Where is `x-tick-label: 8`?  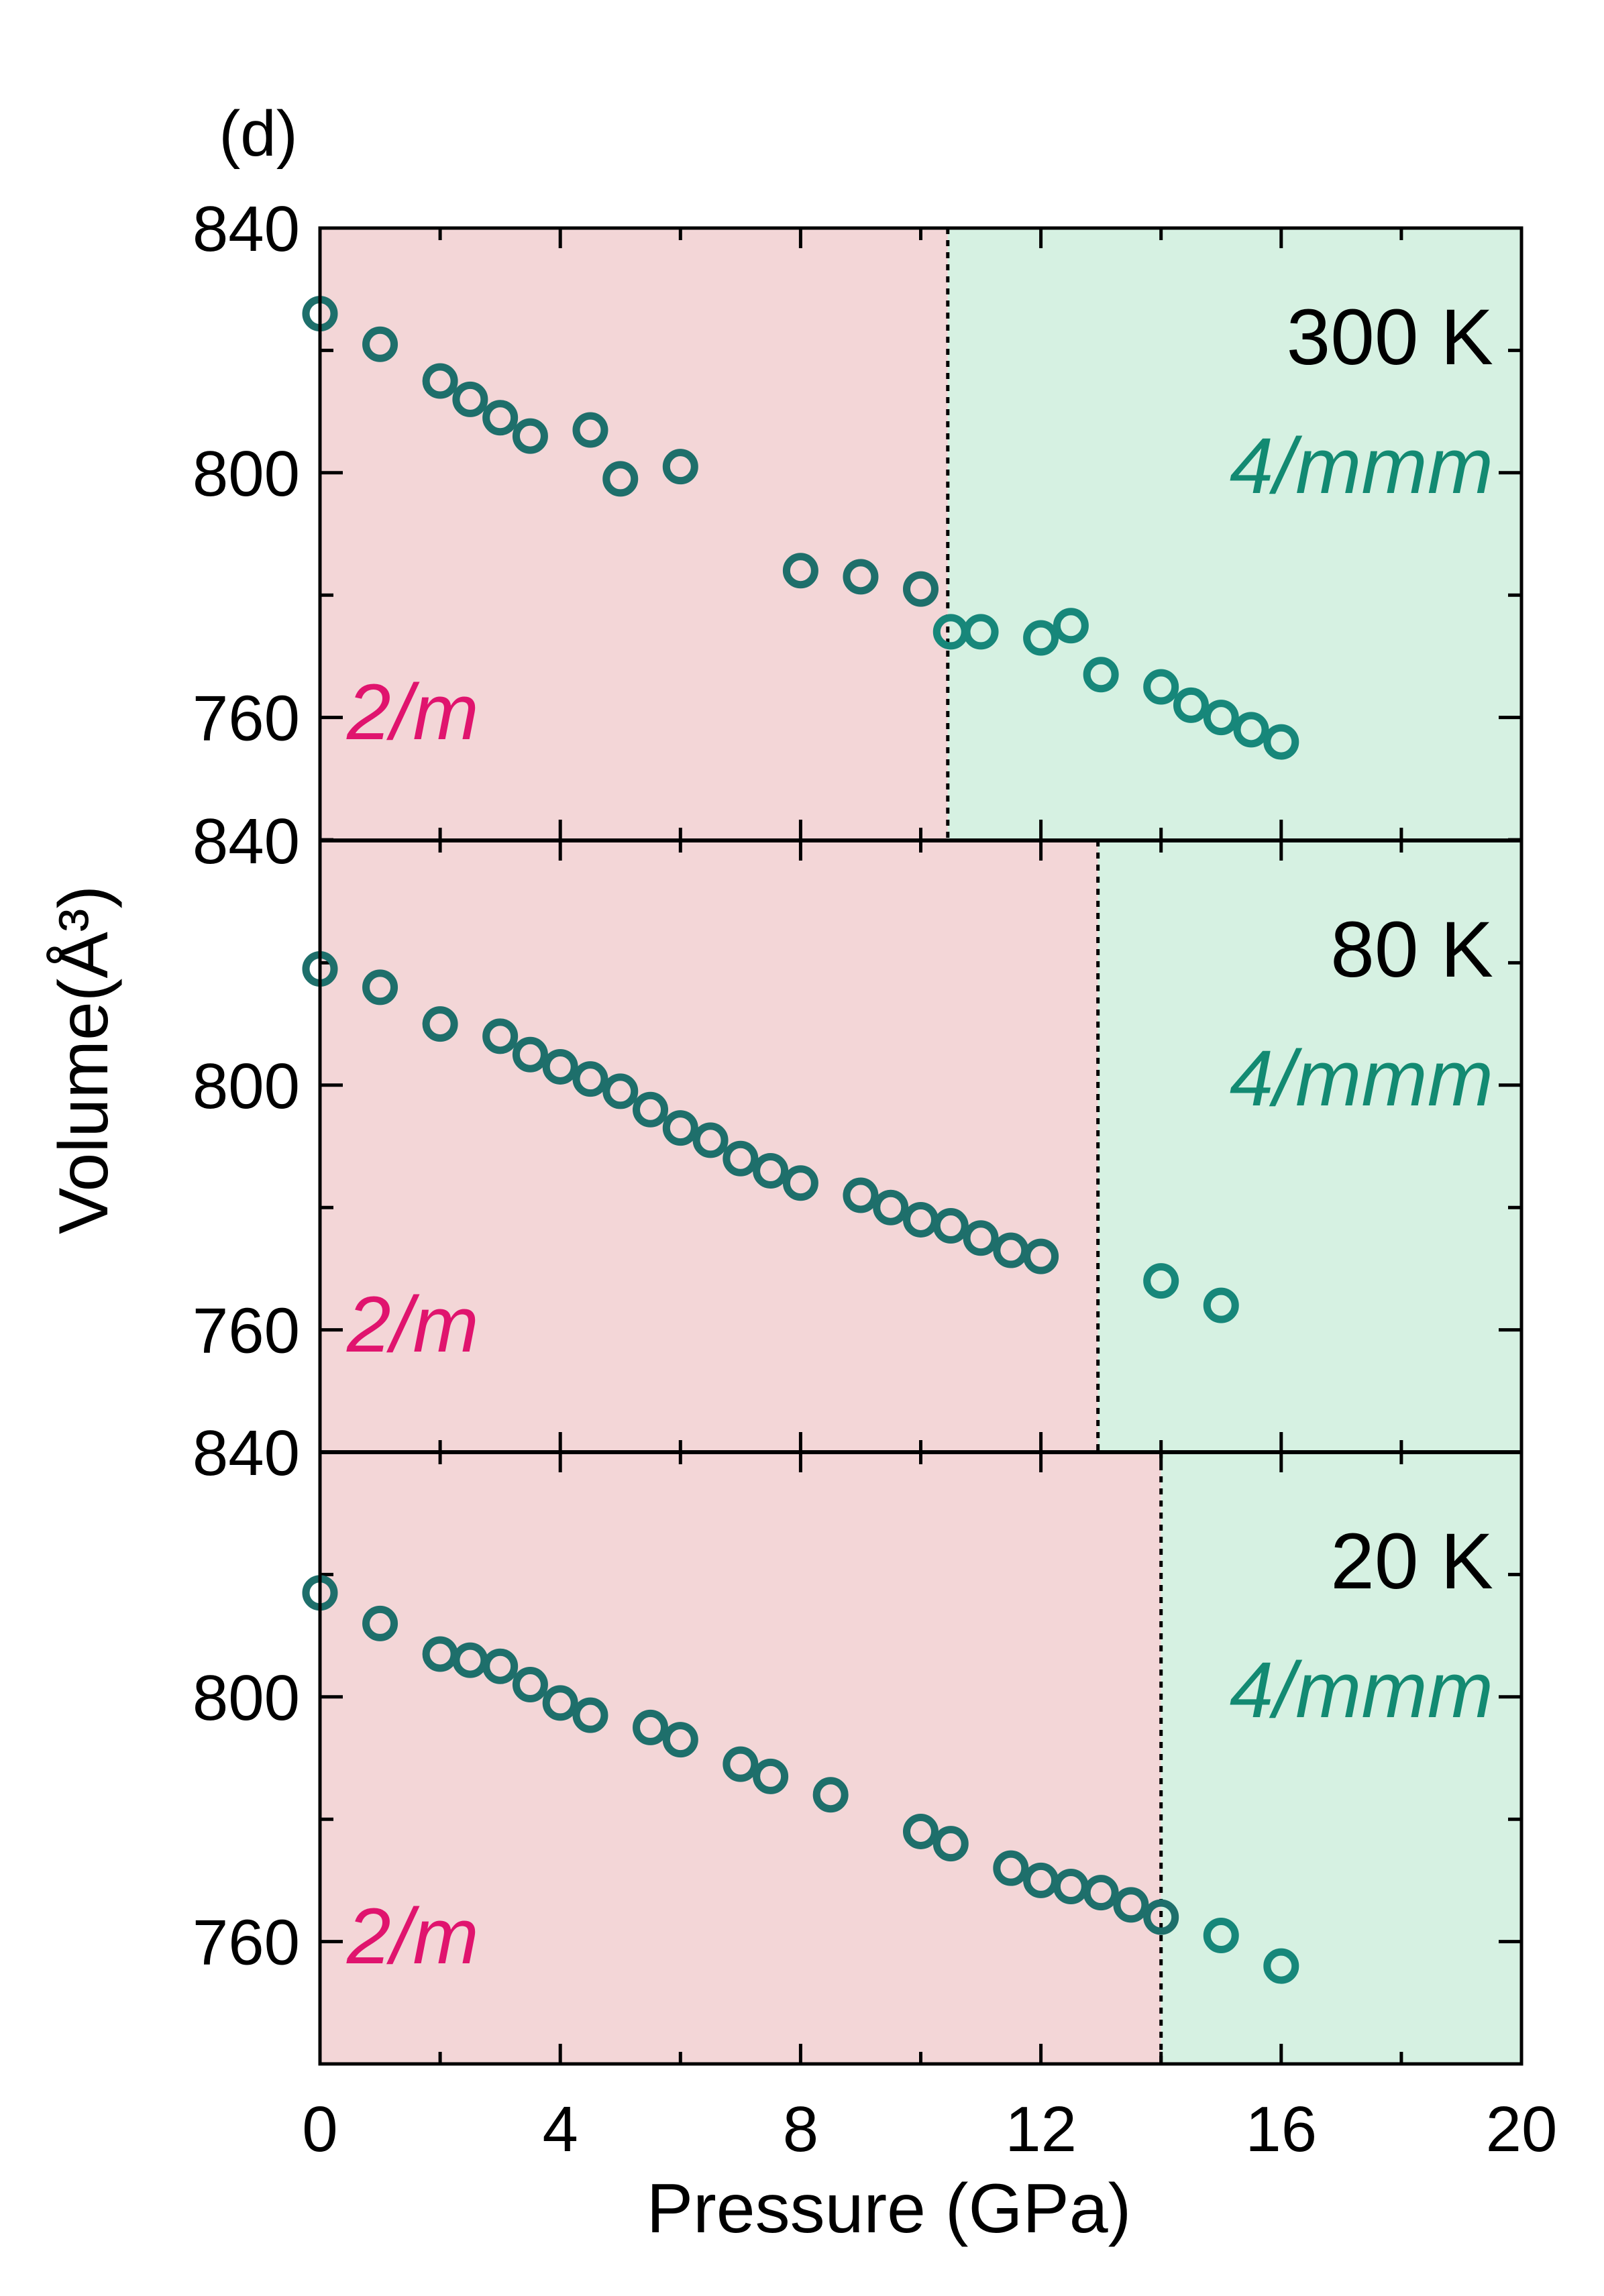 x-tick-label: 8 is located at coordinates (801, 2129).